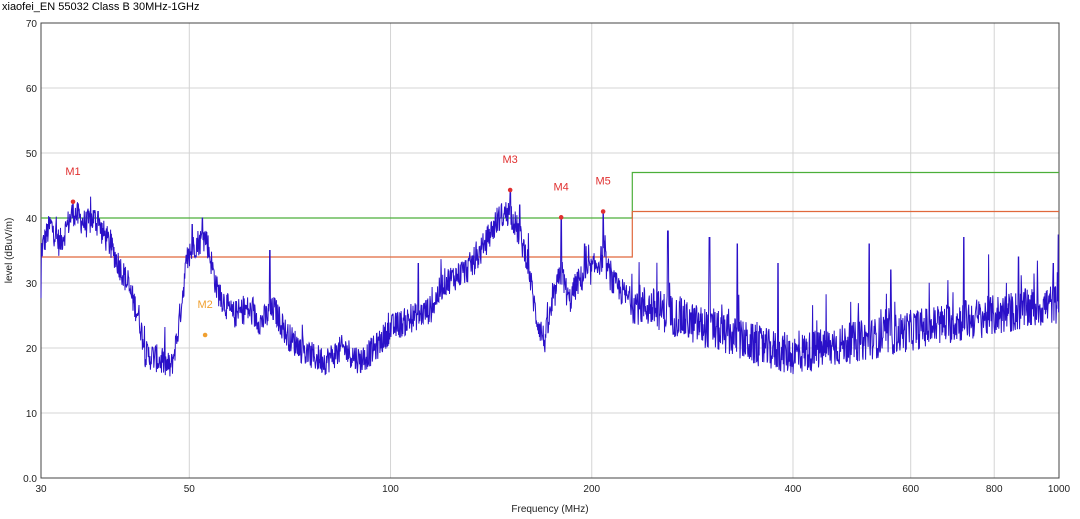 The height and width of the screenshot is (519, 1080). What do you see at coordinates (32, 219) in the screenshot?
I see `y-tick-label: 40` at bounding box center [32, 219].